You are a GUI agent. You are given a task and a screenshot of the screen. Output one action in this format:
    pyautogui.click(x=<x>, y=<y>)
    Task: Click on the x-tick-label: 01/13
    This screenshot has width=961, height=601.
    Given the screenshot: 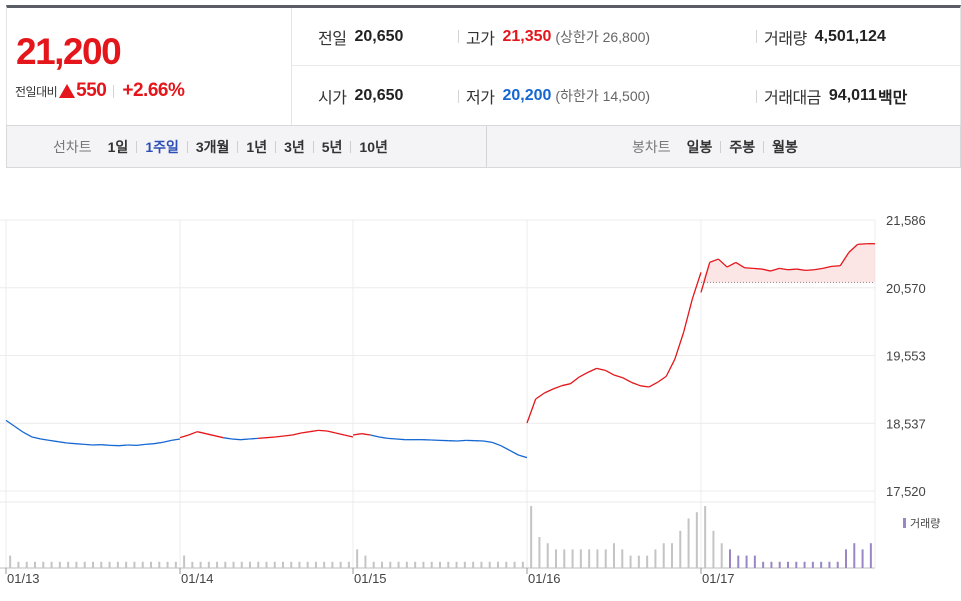 What is the action you would take?
    pyautogui.click(x=23, y=578)
    